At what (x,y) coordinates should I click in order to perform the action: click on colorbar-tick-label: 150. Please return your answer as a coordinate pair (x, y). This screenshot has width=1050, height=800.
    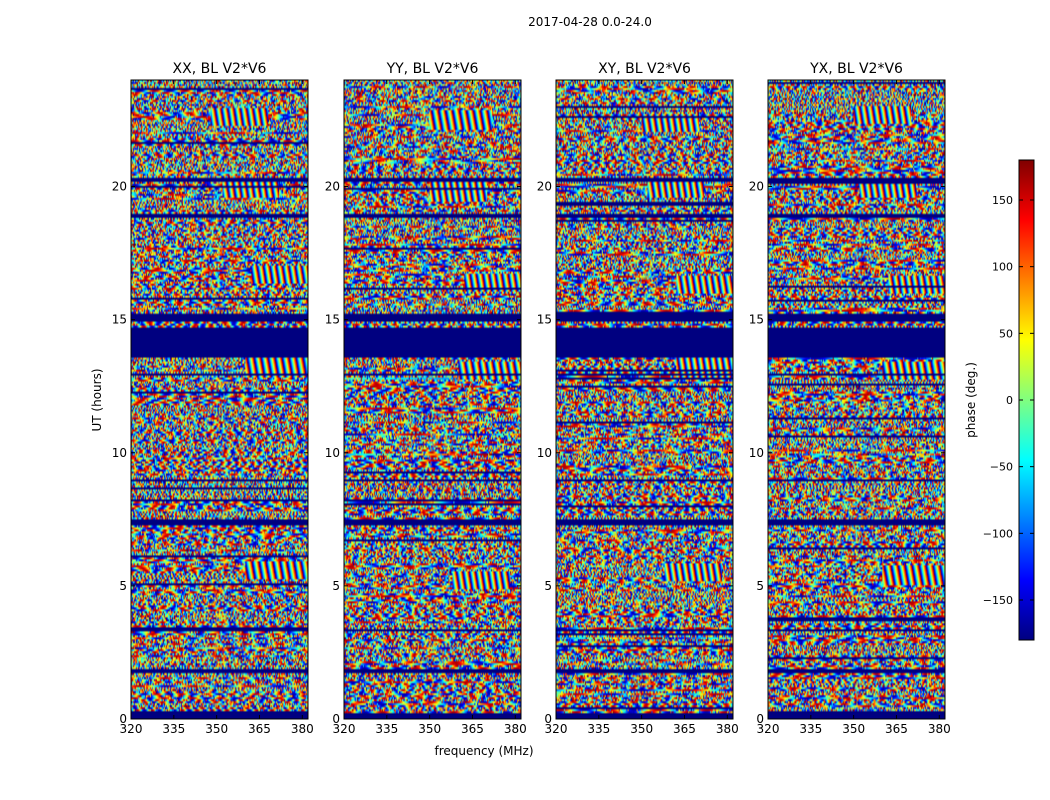
    Looking at the image, I should click on (1002, 200).